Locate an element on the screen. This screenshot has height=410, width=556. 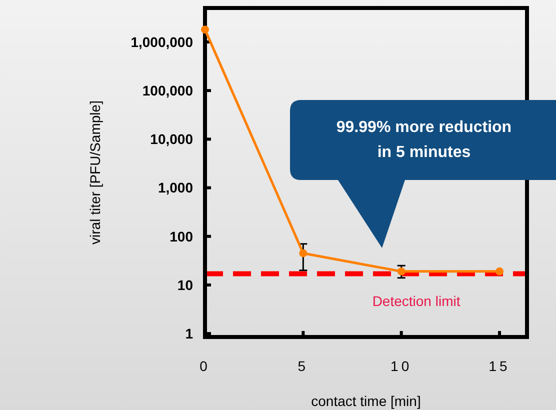
y-tick-label: 1,000 is located at coordinates (176, 188).